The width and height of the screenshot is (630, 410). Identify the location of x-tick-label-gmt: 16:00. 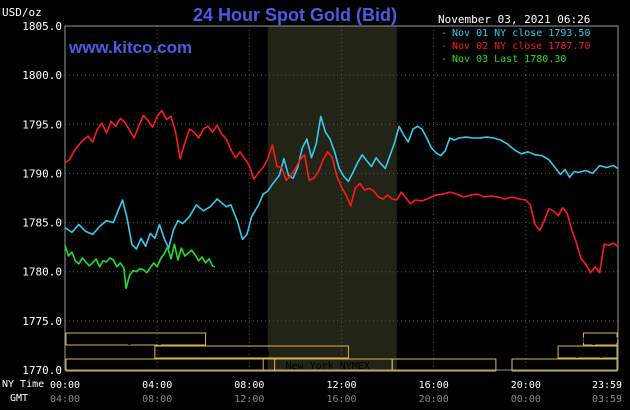
(341, 399).